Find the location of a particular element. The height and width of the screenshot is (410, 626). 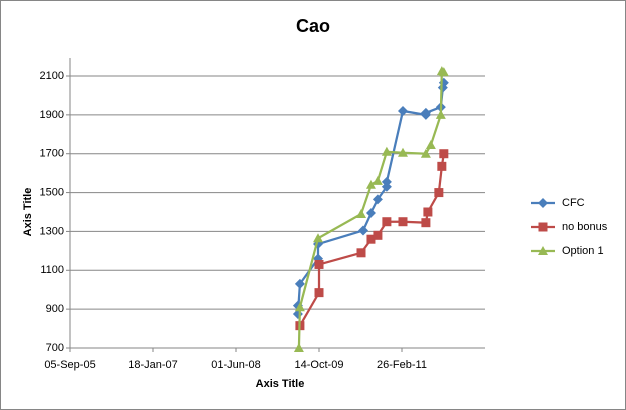

chart-title: Cao is located at coordinates (313, 26).